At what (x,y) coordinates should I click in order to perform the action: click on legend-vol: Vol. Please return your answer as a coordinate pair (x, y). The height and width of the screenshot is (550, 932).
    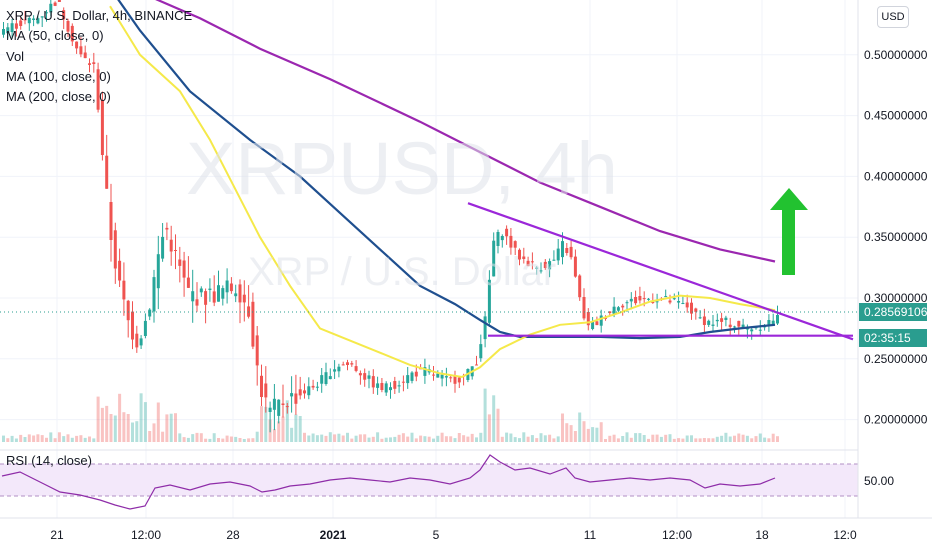
    Looking at the image, I should click on (15, 56).